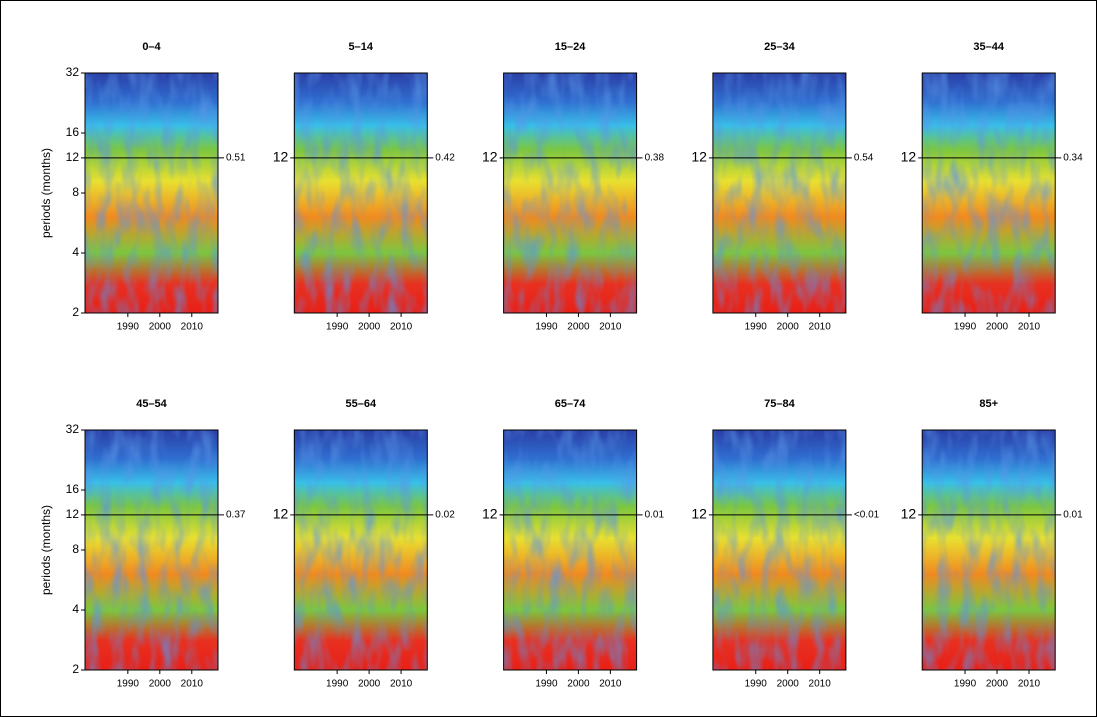 The image size is (1097, 717). What do you see at coordinates (988, 47) in the screenshot?
I see `panel-title: 35–44` at bounding box center [988, 47].